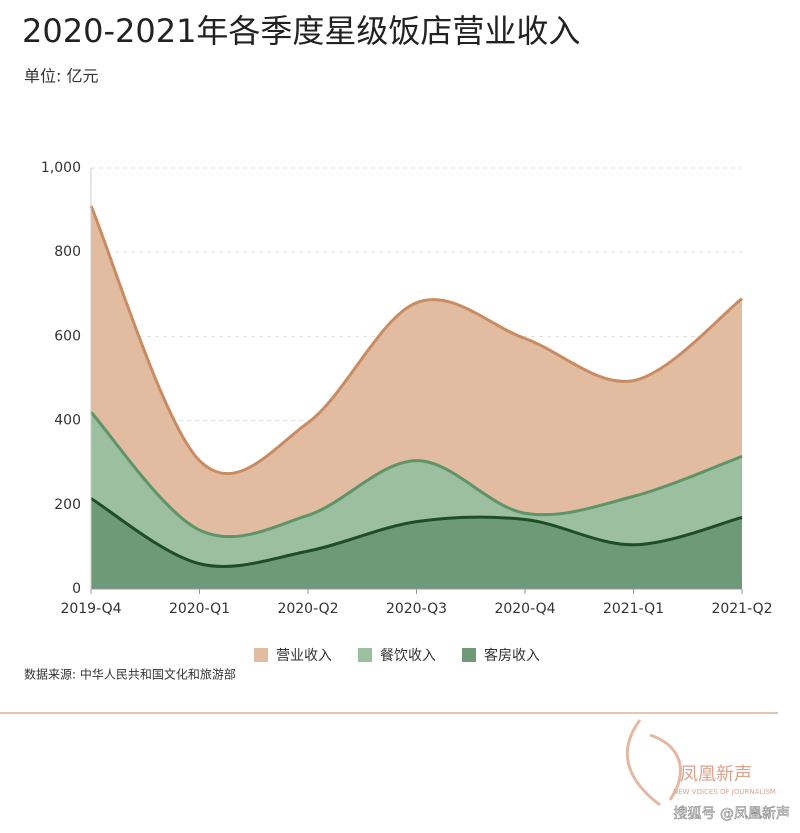  I want to click on y-tick-label: 200, so click(67, 505).